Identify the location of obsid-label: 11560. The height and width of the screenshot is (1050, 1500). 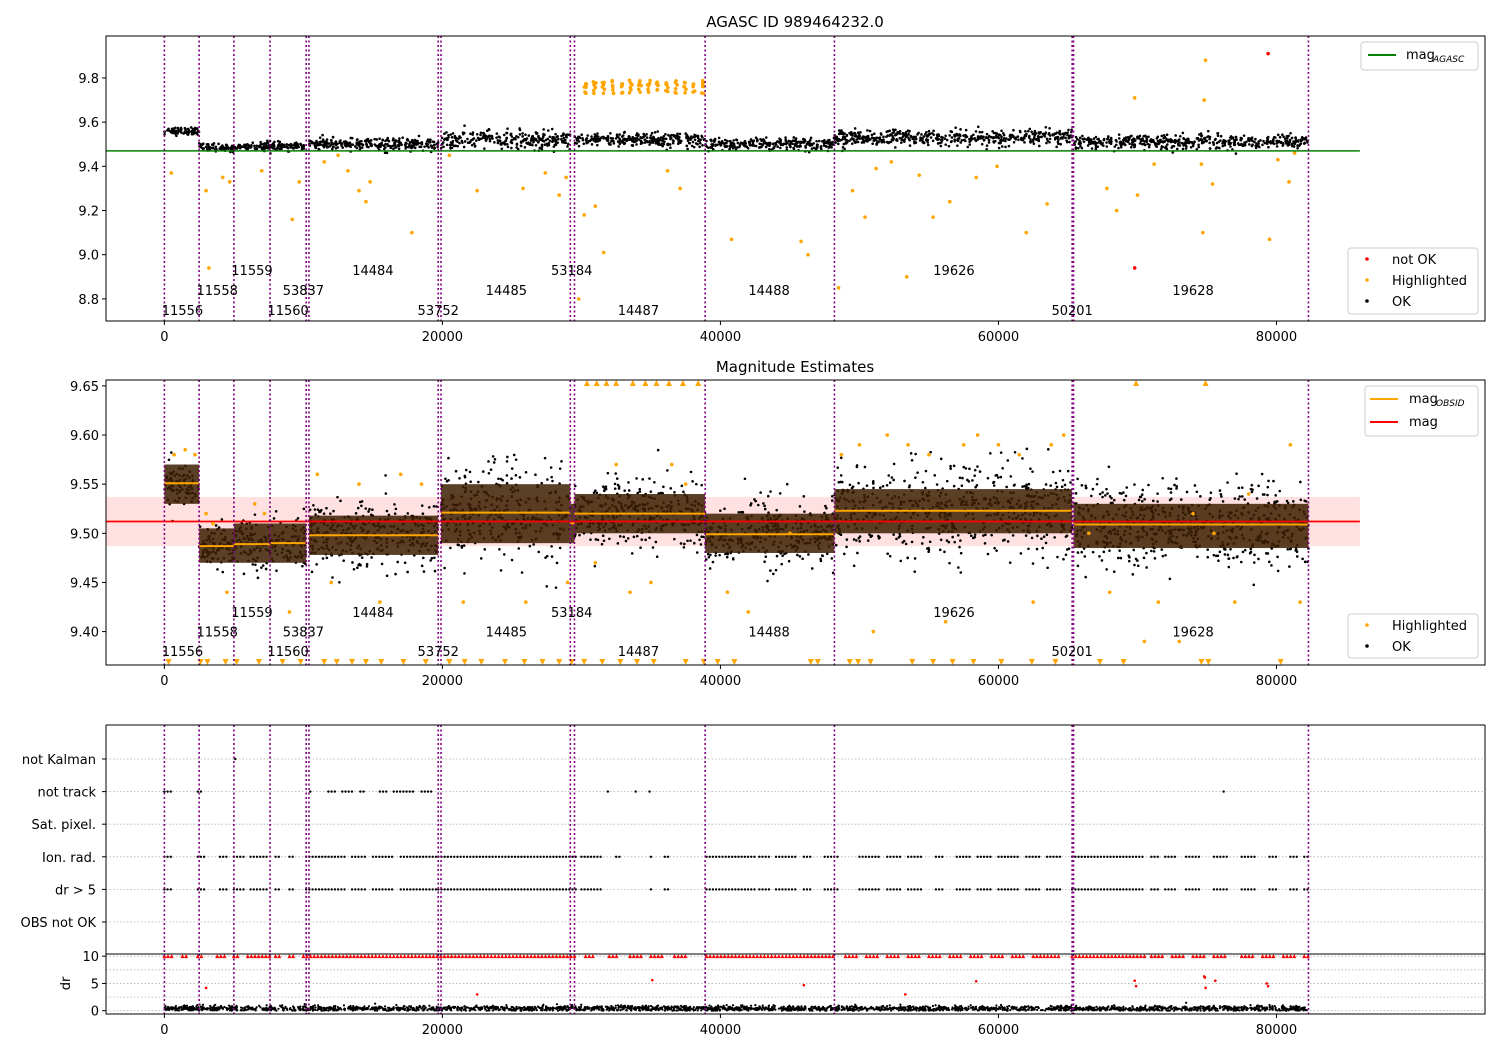
(287, 311).